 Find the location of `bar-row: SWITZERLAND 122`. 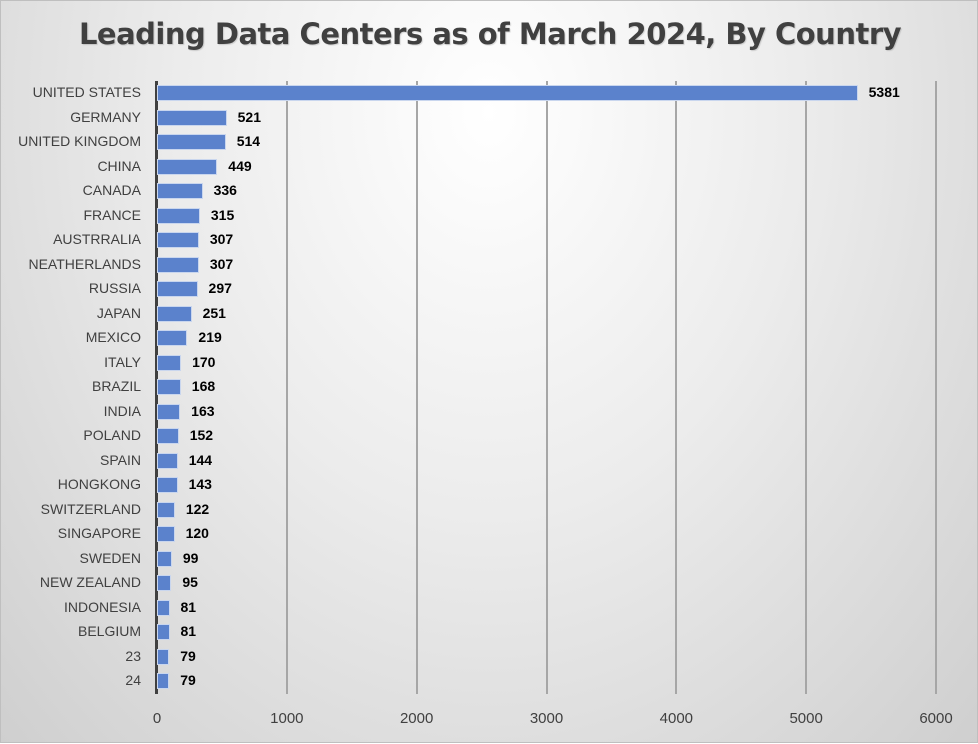

bar-row: SWITZERLAND 122 is located at coordinates (489, 510).